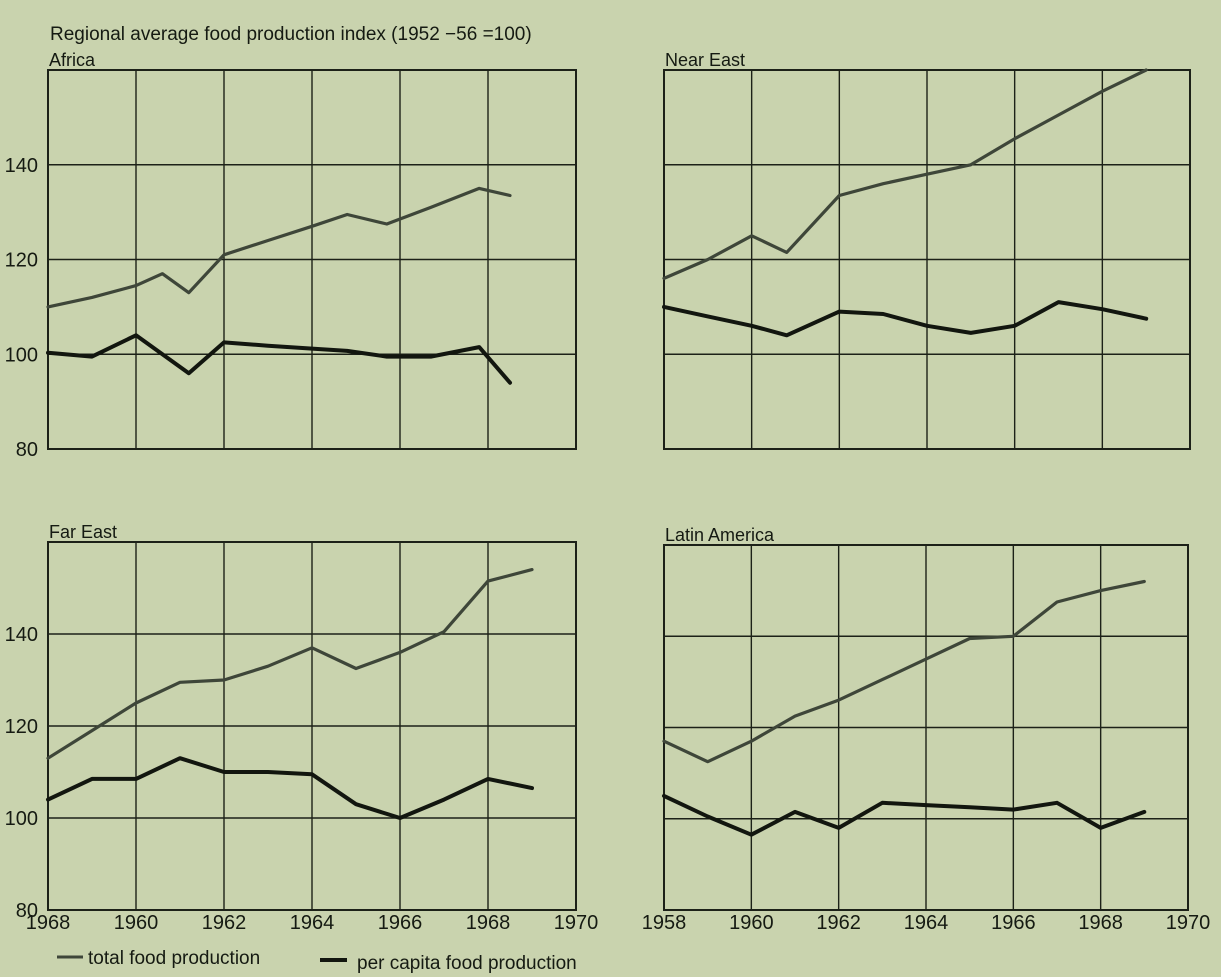 The height and width of the screenshot is (977, 1221). What do you see at coordinates (467, 963) in the screenshot?
I see `legend-per-capita-label: per capita food production` at bounding box center [467, 963].